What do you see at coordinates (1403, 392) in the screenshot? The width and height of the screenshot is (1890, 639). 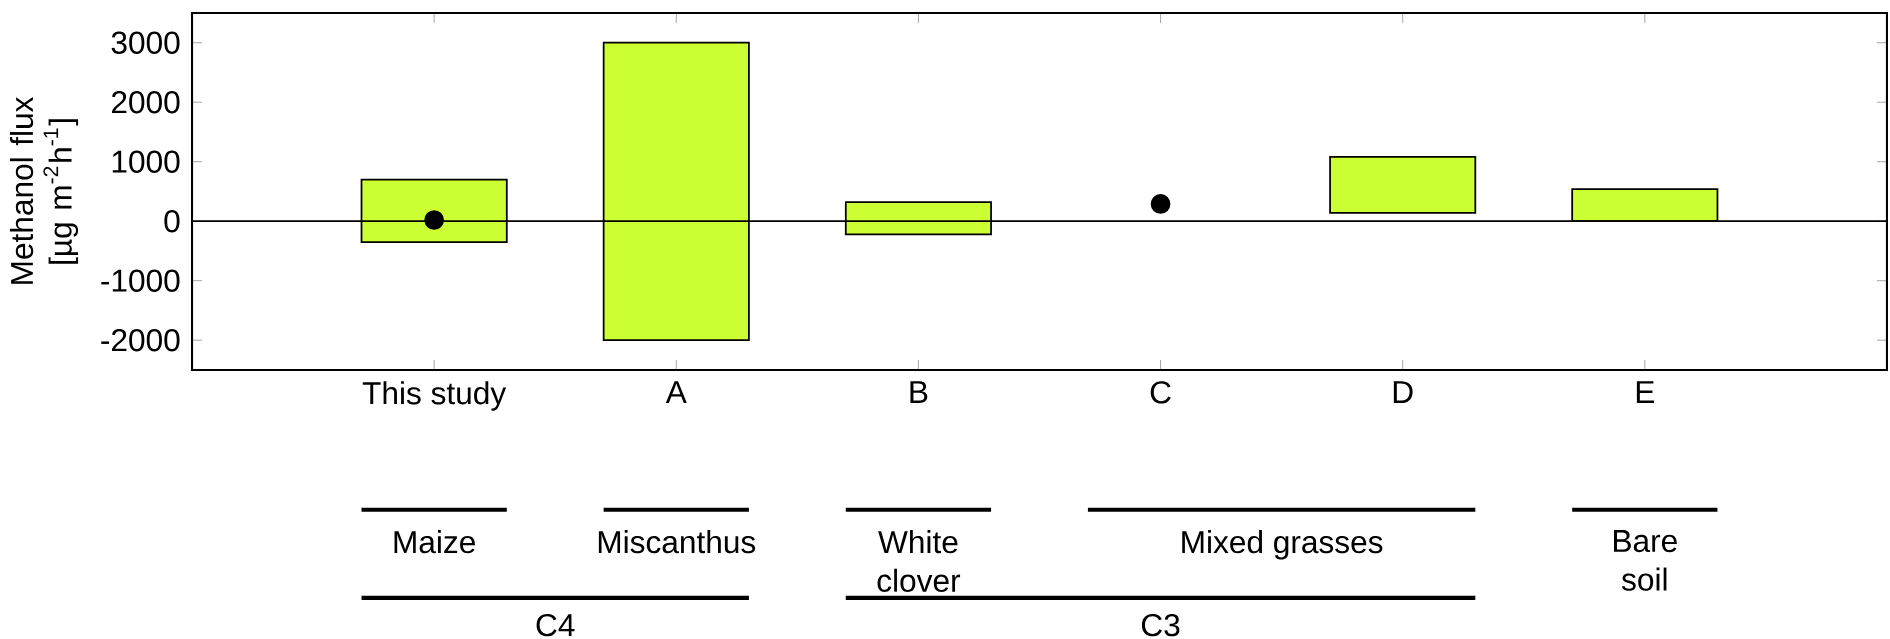 I see `x-tick-label: D` at bounding box center [1403, 392].